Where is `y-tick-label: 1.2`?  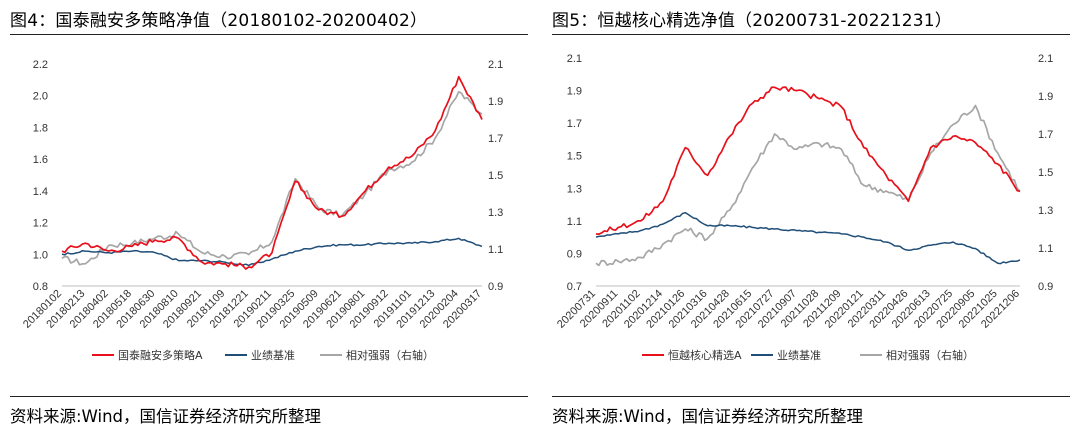
y-tick-label: 1.2 is located at coordinates (40, 224).